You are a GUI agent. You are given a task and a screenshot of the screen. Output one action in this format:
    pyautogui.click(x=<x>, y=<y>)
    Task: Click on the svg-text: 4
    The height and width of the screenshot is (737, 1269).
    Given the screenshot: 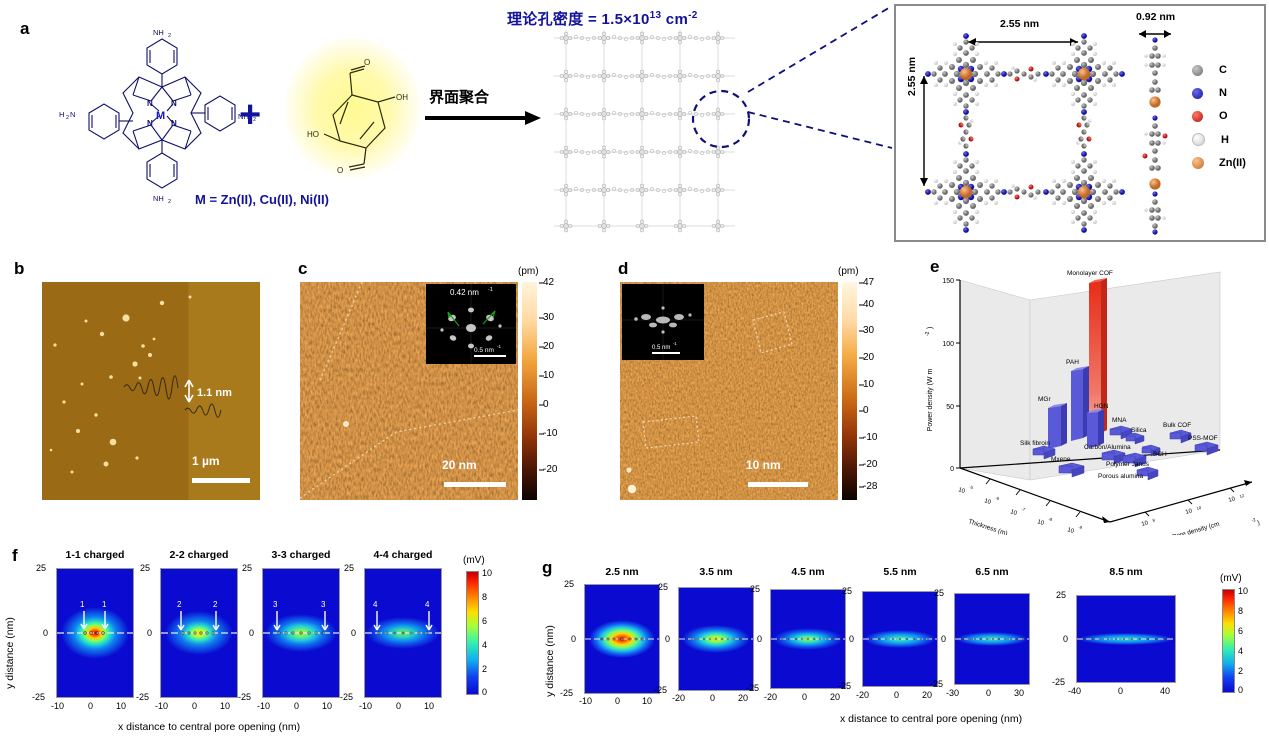 What is the action you would take?
    pyautogui.click(x=427, y=604)
    